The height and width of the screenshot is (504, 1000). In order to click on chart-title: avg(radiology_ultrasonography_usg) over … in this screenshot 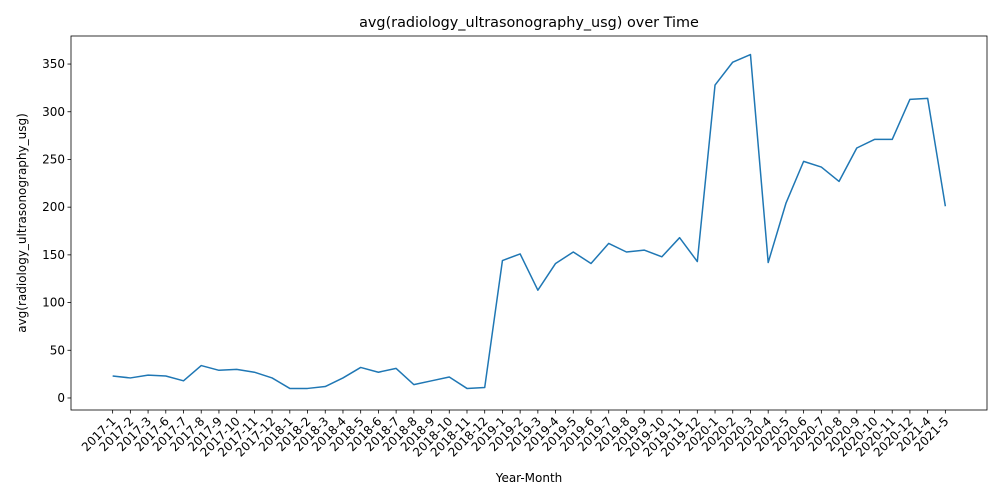, I will do `click(529, 23)`.